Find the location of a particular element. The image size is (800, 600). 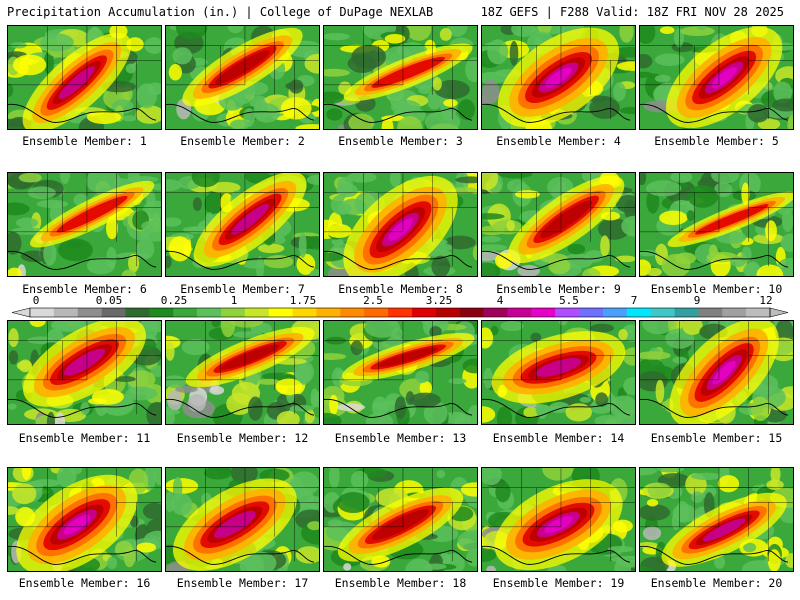

ensemble-member-label: Ensemble Member: 12 is located at coordinates (242, 438).